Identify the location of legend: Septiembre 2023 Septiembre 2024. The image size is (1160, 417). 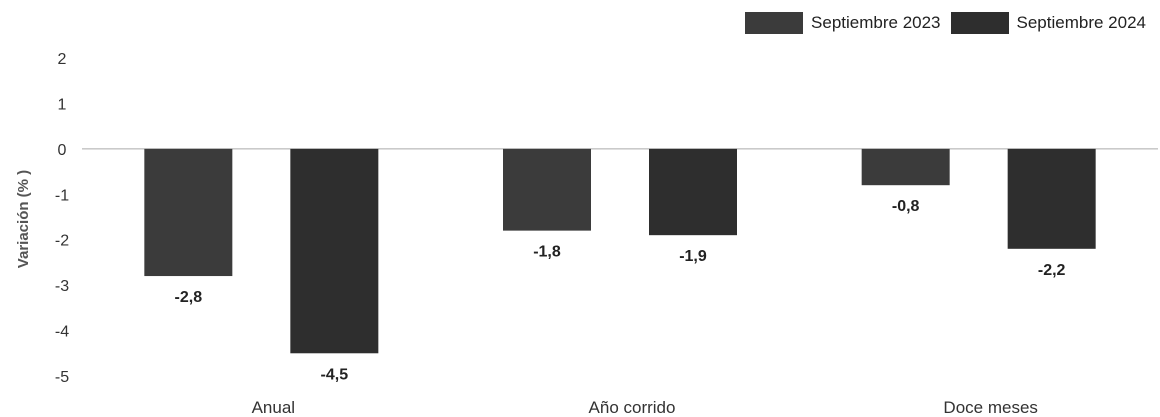
(945, 23).